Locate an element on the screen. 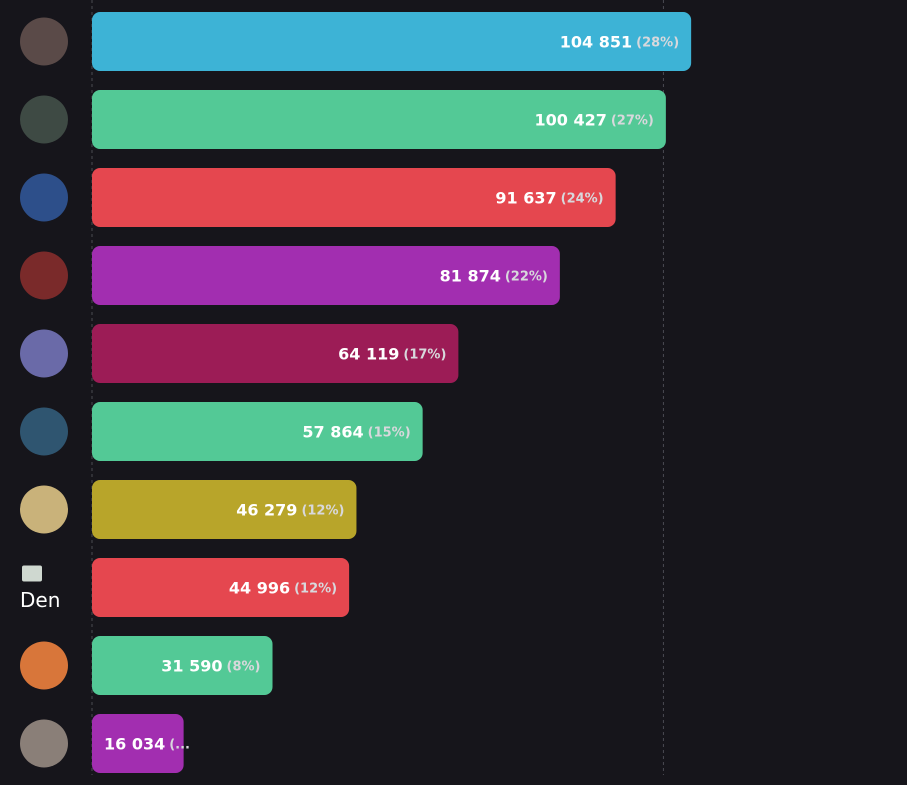  percent: (17%) is located at coordinates (424, 354).